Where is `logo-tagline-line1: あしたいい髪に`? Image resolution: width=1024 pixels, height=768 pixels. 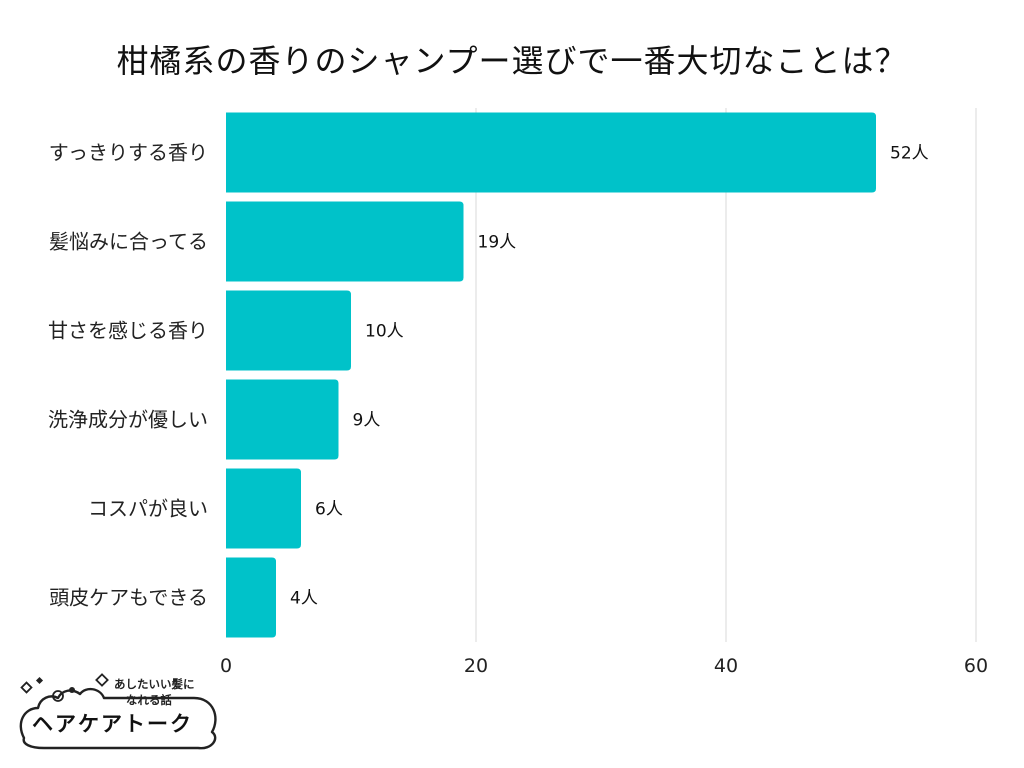 logo-tagline-line1: あしたいい髪に is located at coordinates (154, 684).